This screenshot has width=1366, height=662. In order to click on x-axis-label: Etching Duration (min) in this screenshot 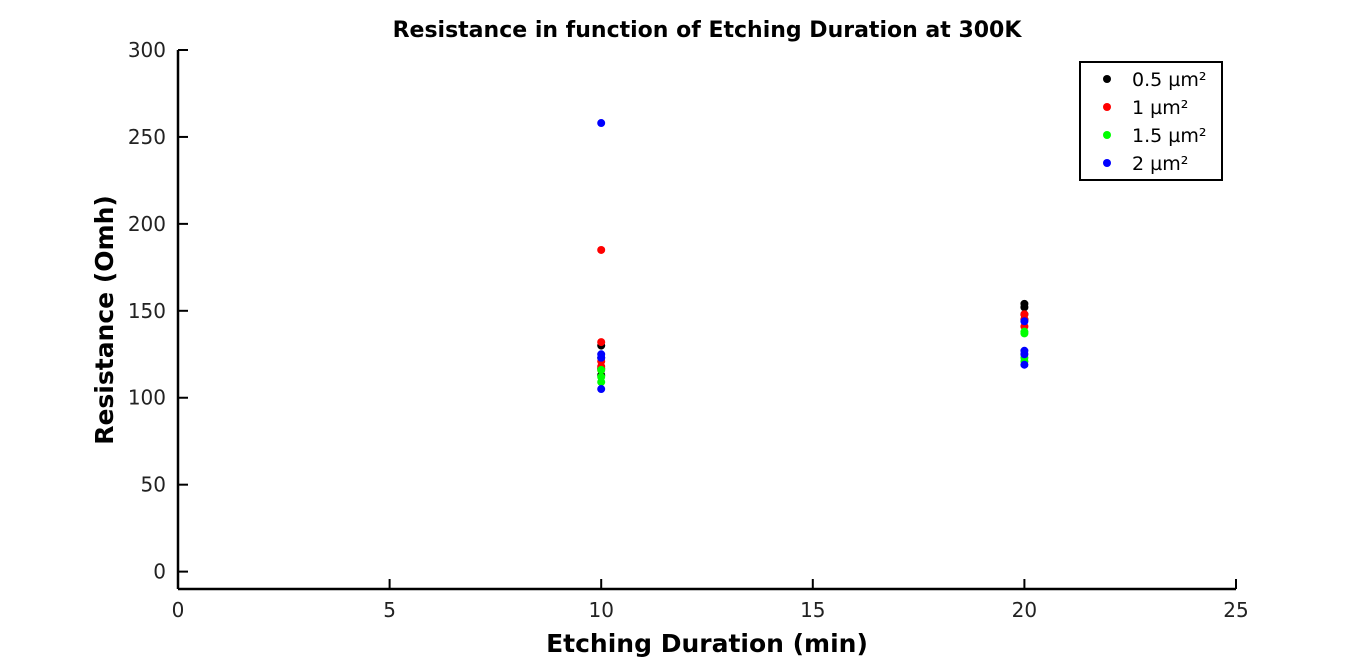, I will do `click(707, 643)`.